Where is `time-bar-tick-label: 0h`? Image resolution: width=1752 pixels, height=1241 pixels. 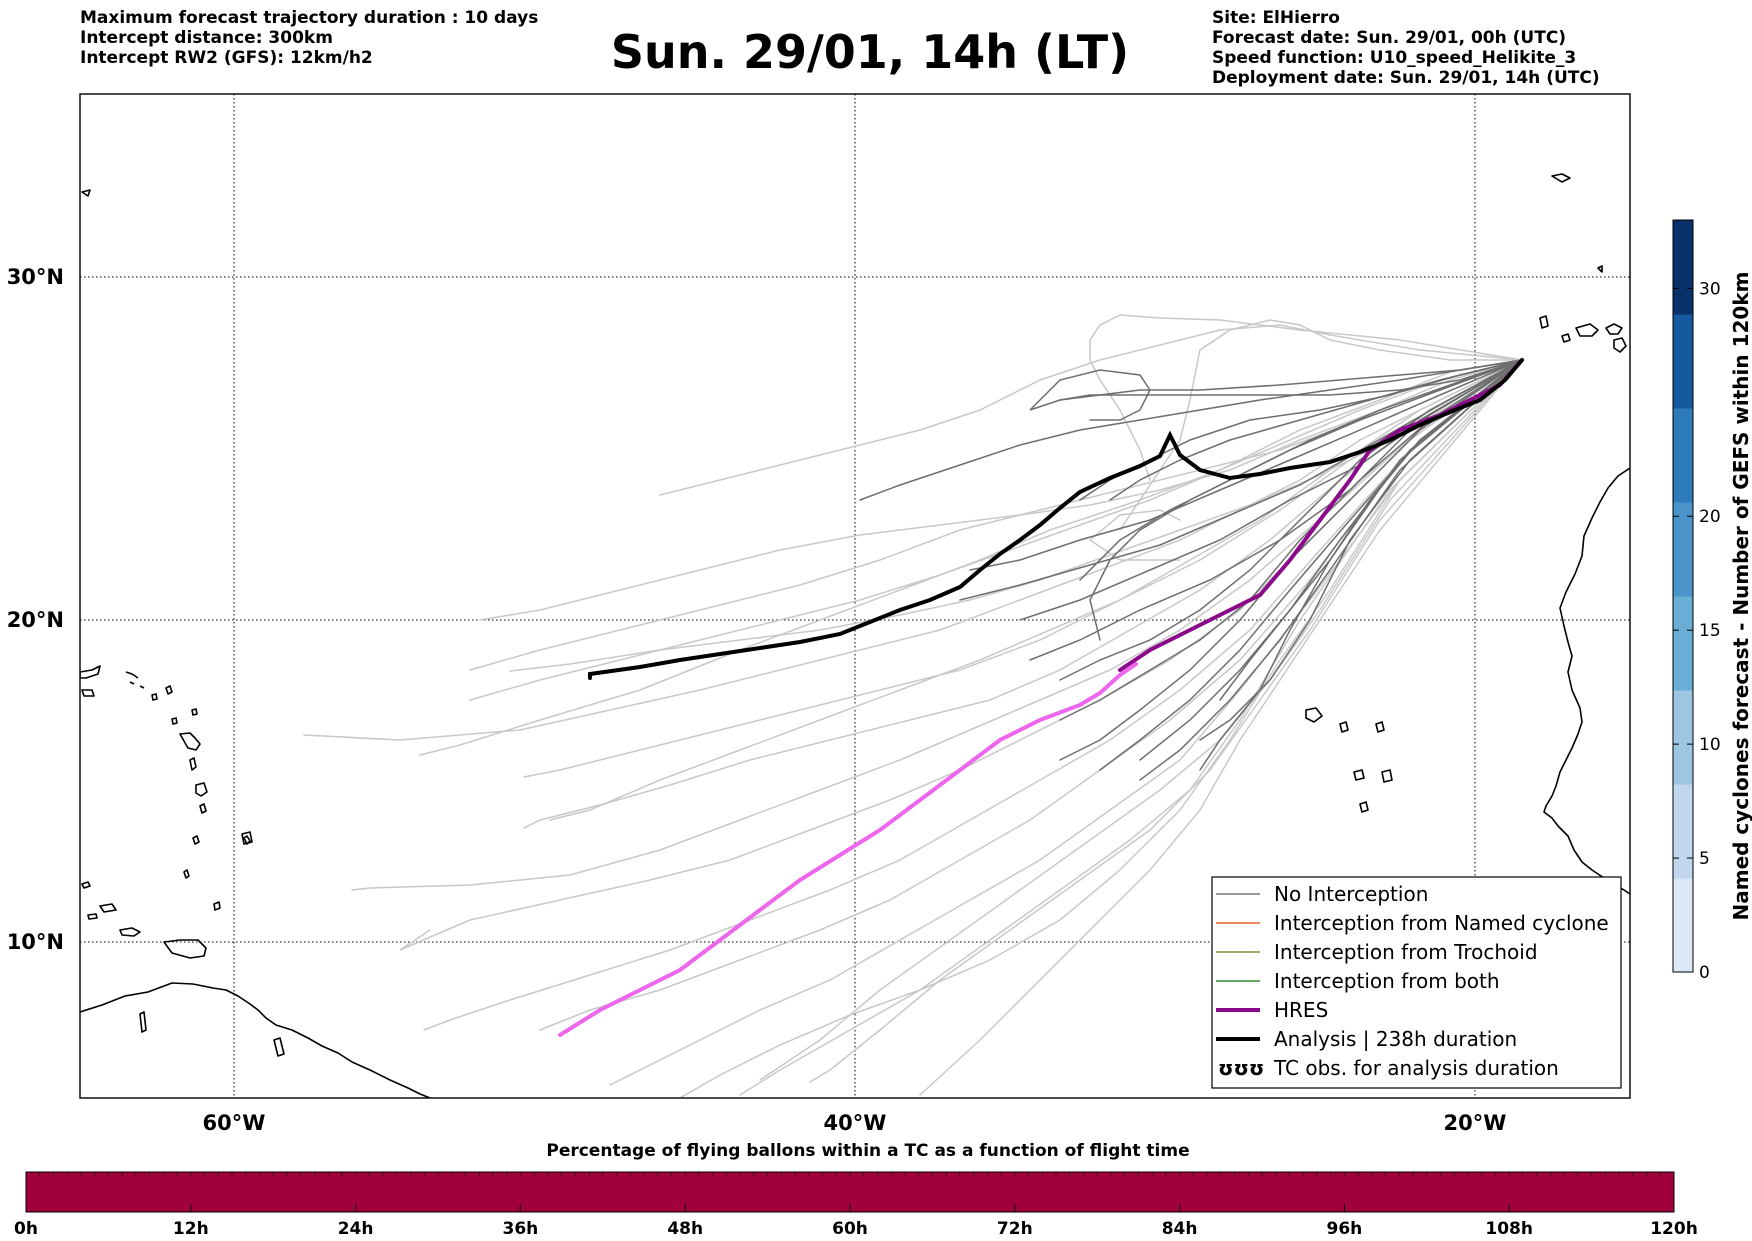 time-bar-tick-label: 0h is located at coordinates (26, 1229).